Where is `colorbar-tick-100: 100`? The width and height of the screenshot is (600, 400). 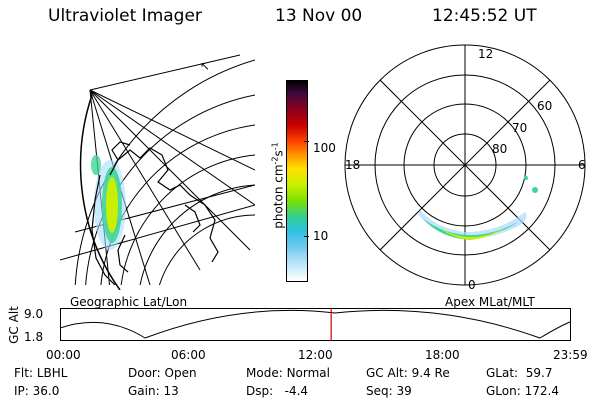
colorbar-tick-100: 100 is located at coordinates (324, 148).